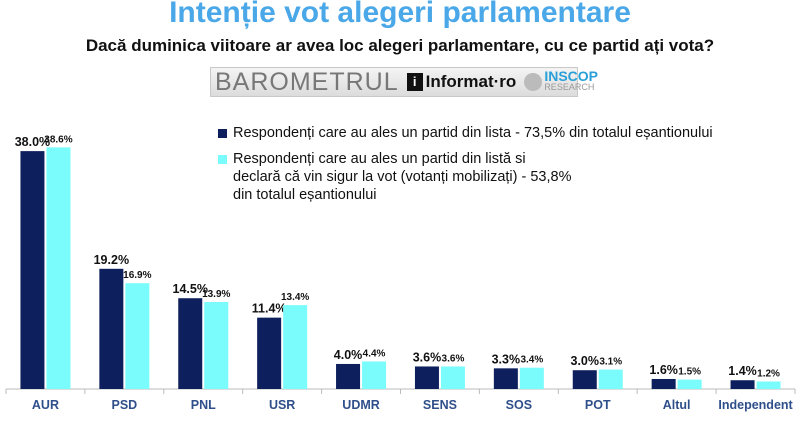  Describe the element at coordinates (374, 353) in the screenshot. I see `data-label: 4.4%` at that location.